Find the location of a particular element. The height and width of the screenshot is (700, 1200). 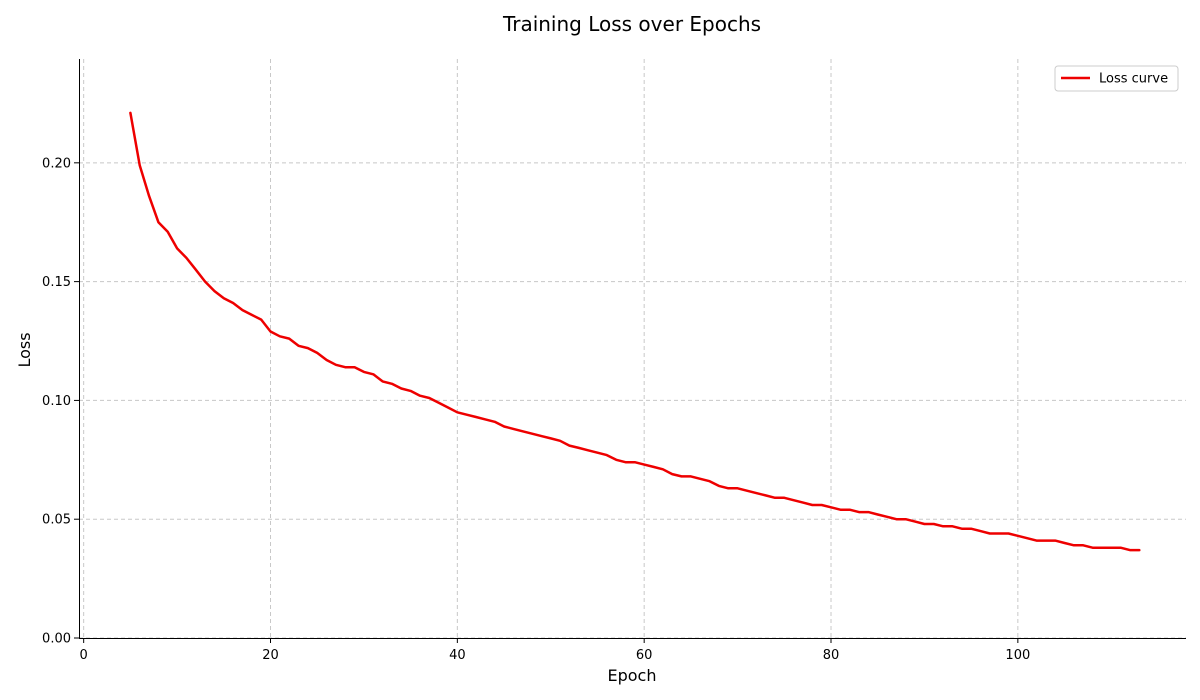

y-ticks: 0.00 0.05 0.10 0.15 0.20 is located at coordinates (60, 401).